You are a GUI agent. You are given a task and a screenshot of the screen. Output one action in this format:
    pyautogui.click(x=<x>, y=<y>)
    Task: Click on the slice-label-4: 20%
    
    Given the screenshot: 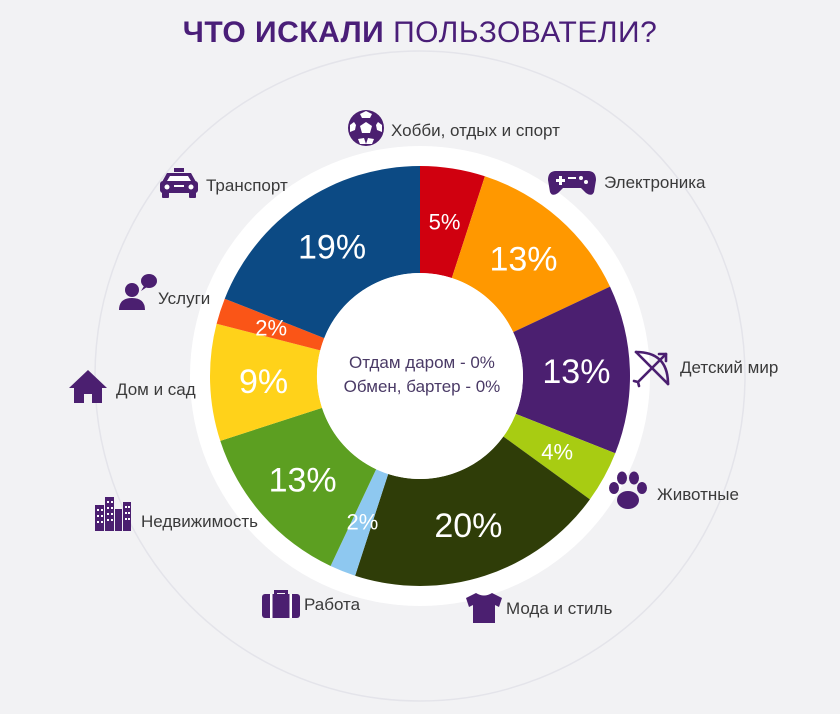 What is the action you would take?
    pyautogui.click(x=468, y=526)
    